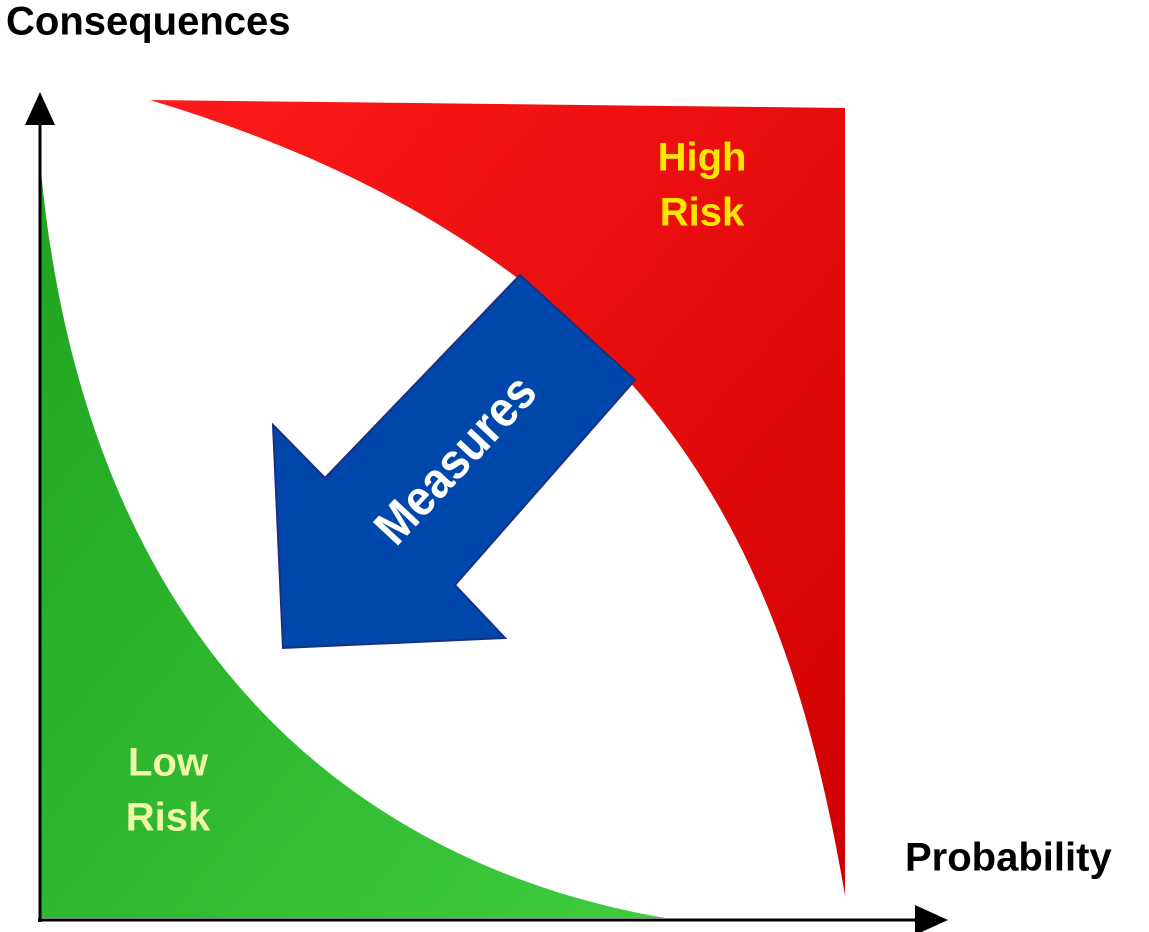  I want to click on x-axis-label: Probability, so click(1008, 858).